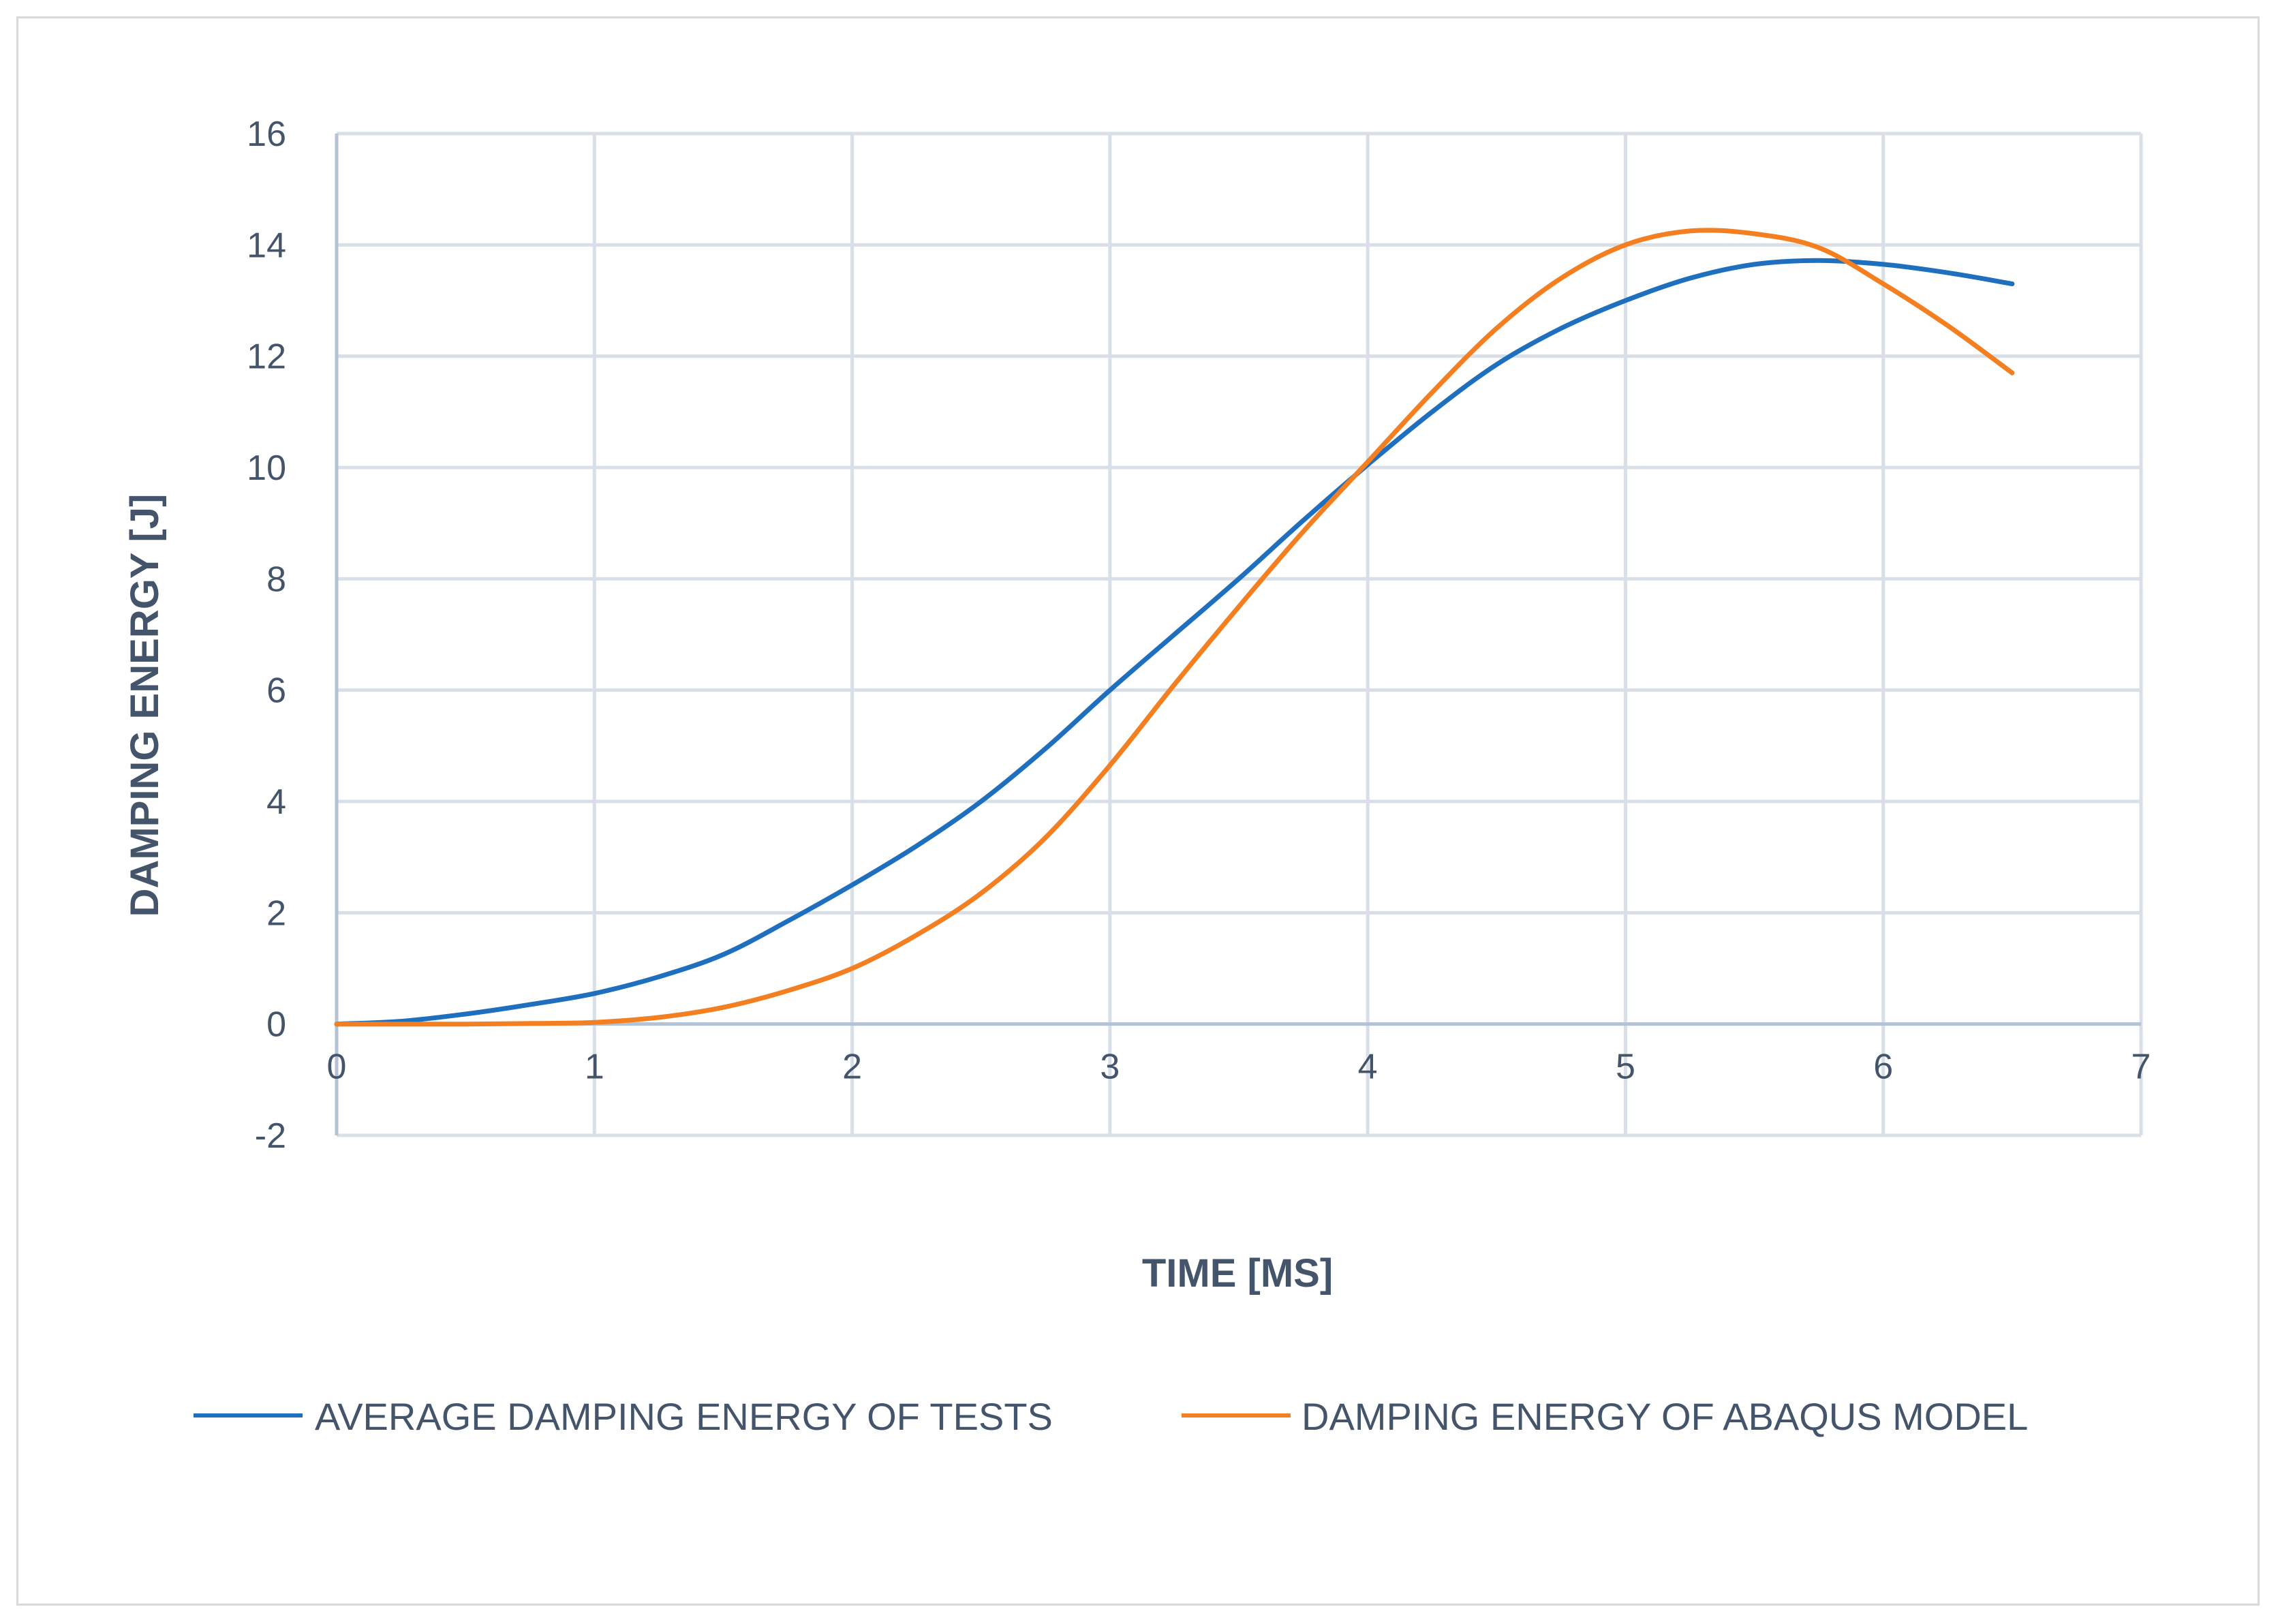 This screenshot has width=2278, height=1624. What do you see at coordinates (2141, 1067) in the screenshot?
I see `x-tick-label: 7` at bounding box center [2141, 1067].